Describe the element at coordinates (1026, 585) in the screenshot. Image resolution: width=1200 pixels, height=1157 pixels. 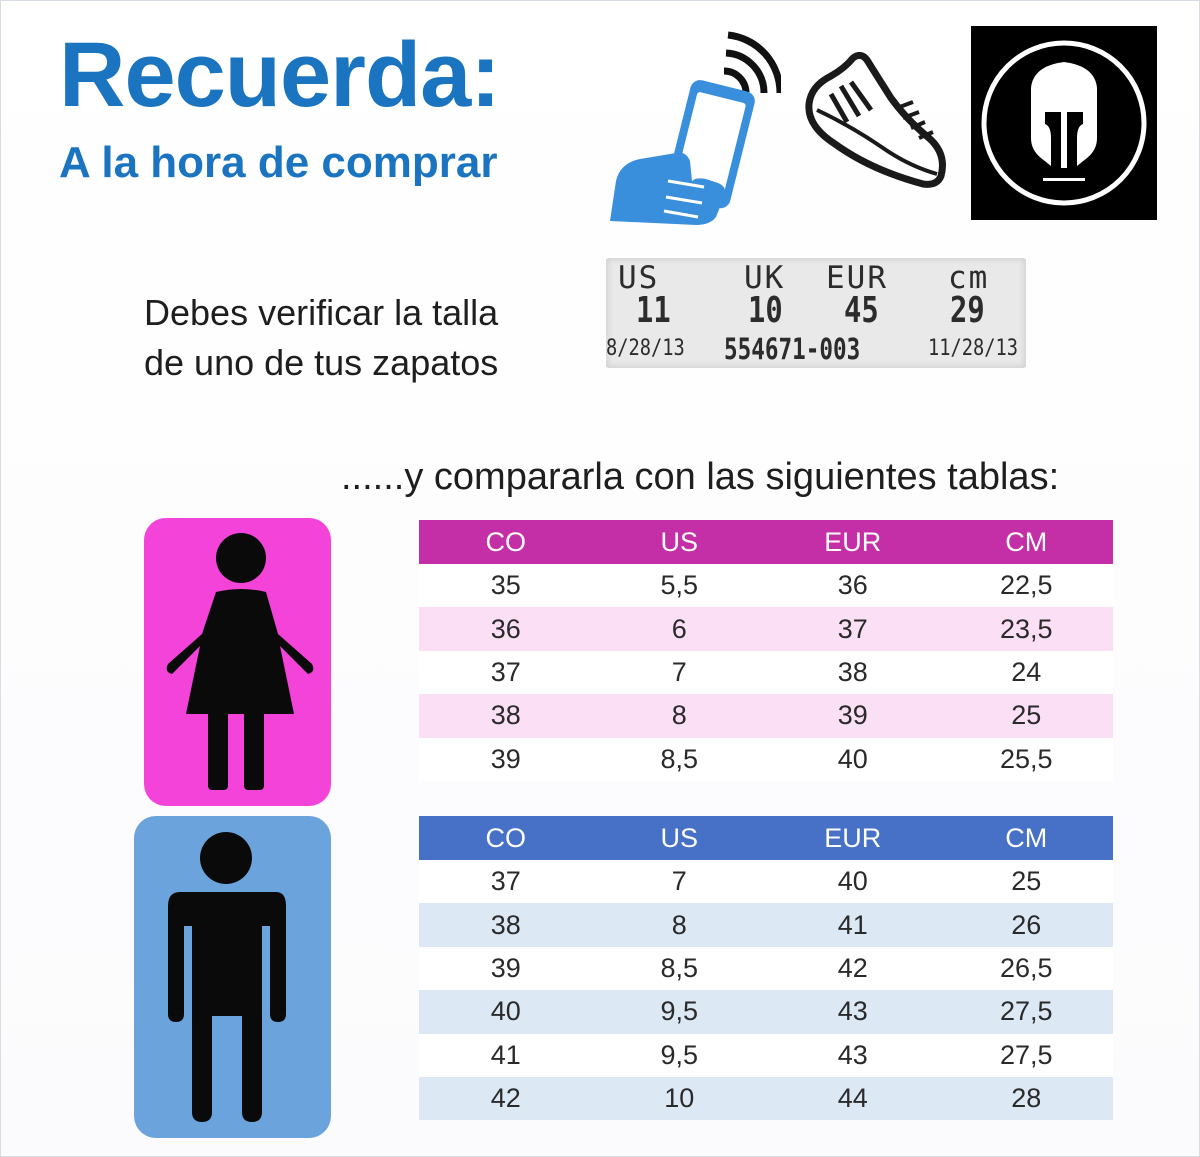
I see `cell-cm: 22,5` at that location.